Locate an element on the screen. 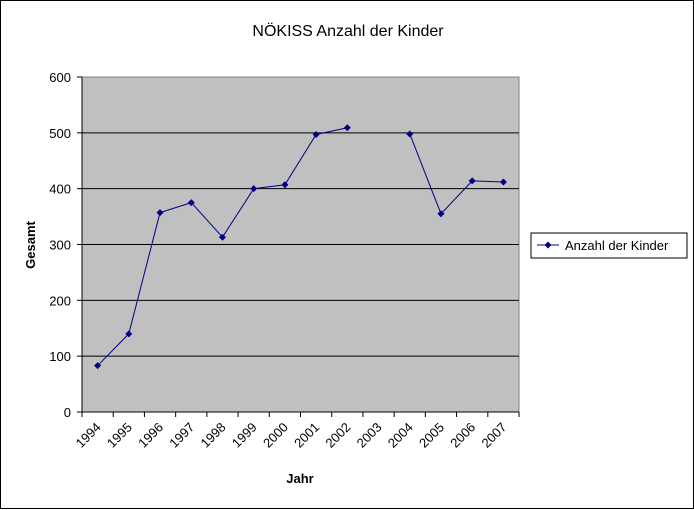  x-tick-label: 2002 is located at coordinates (337, 435).